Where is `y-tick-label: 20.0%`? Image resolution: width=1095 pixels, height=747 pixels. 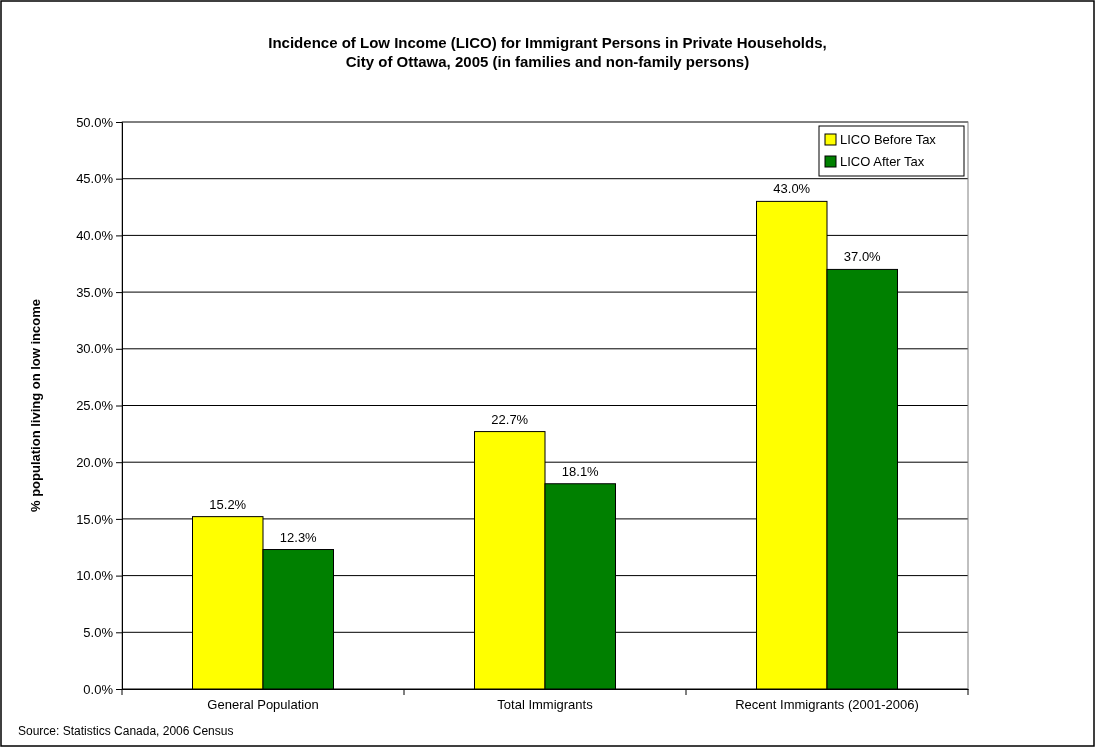
y-tick-label: 20.0% is located at coordinates (95, 462).